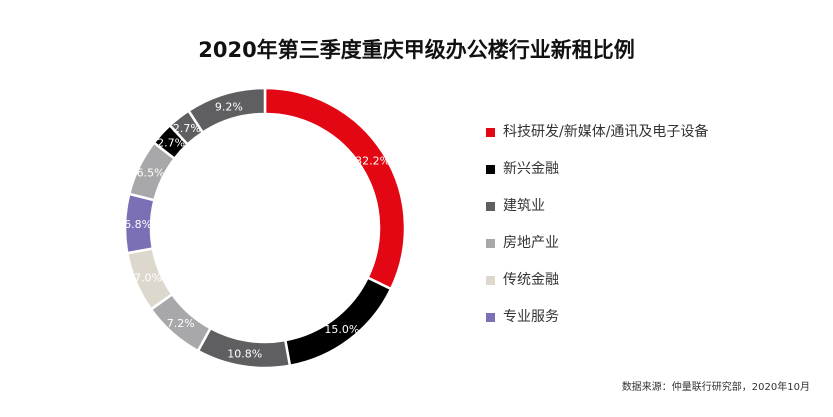  What do you see at coordinates (372, 161) in the screenshot?
I see `slice-label: 32.2%` at bounding box center [372, 161].